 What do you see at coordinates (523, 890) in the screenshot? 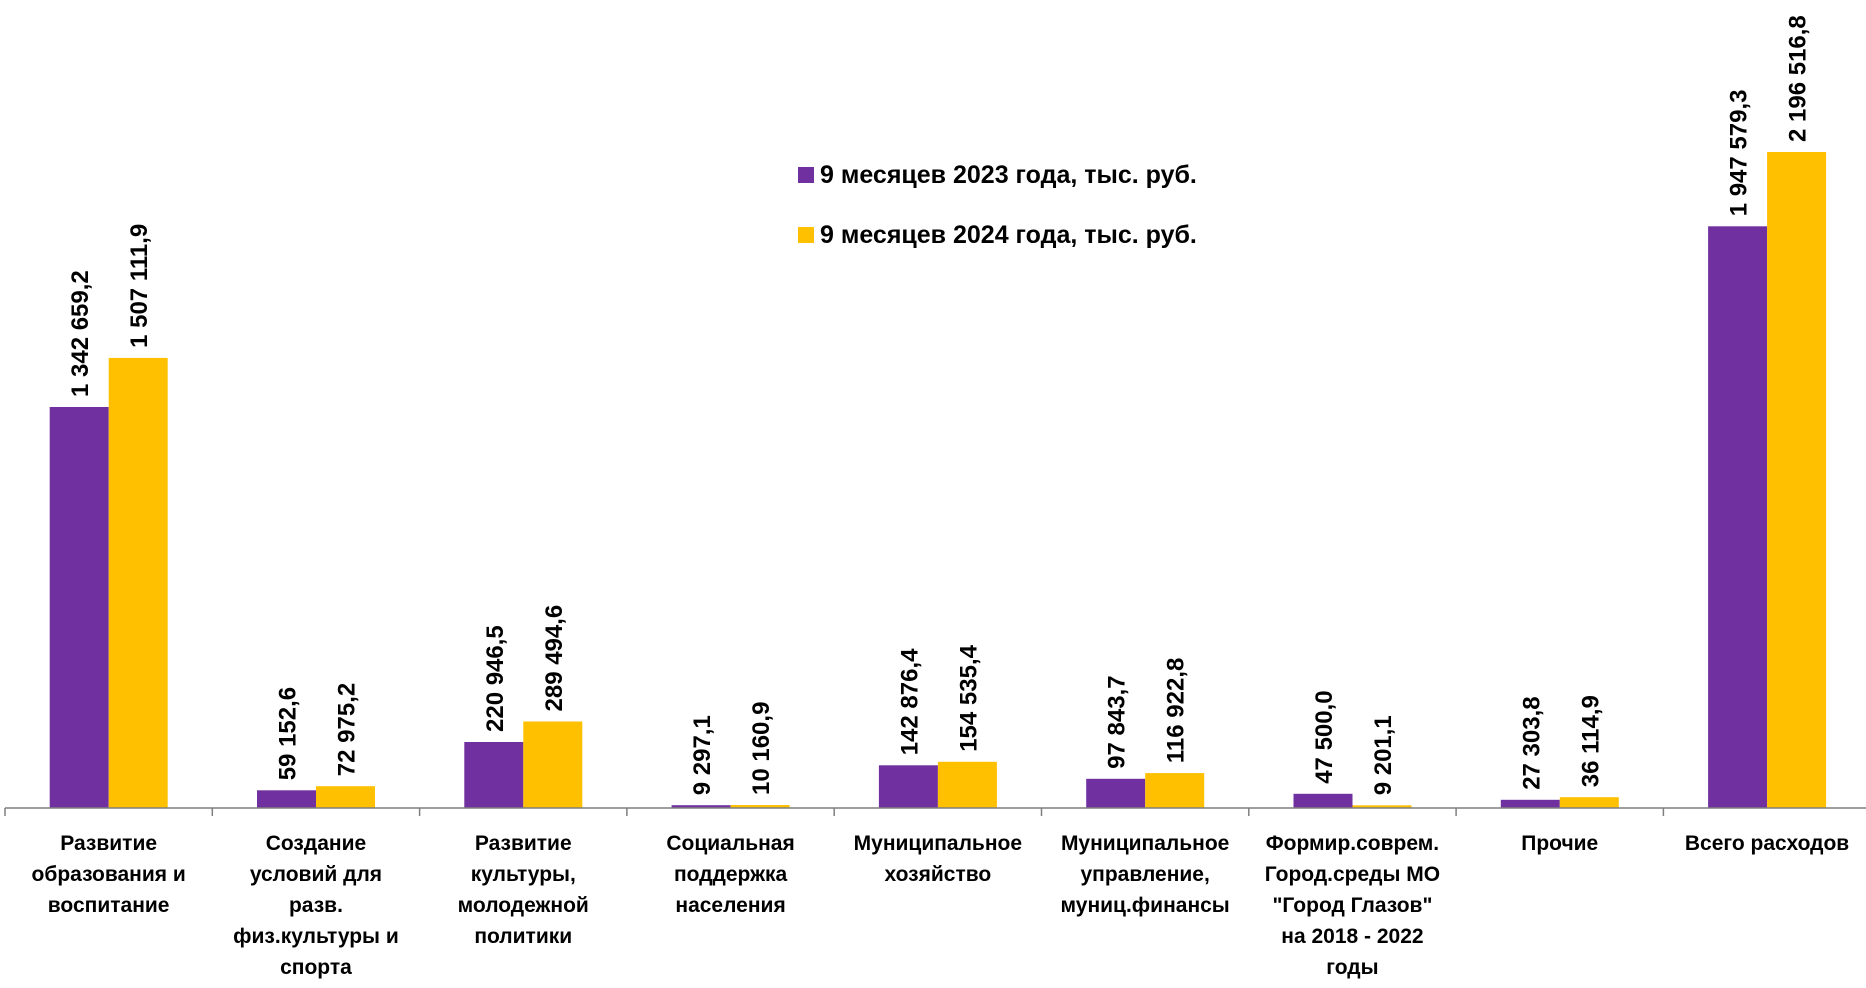
I see `category-label: Развитие культуры, молодежной политики` at bounding box center [523, 890].